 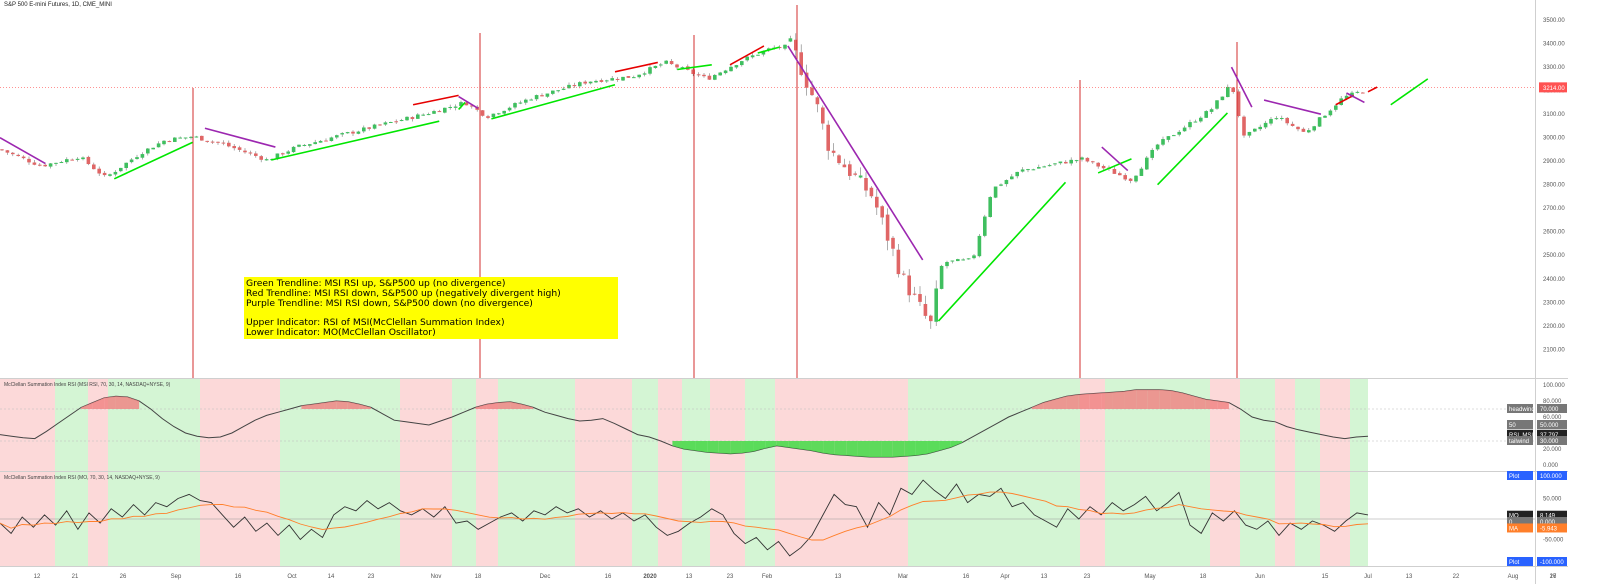 What do you see at coordinates (37, 577) in the screenshot?
I see `x-tick-label: 12` at bounding box center [37, 577].